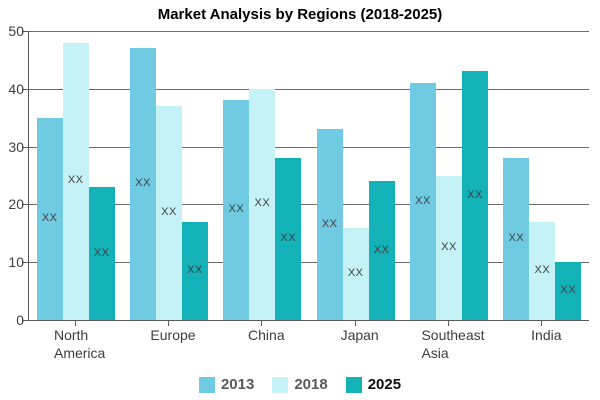 The width and height of the screenshot is (600, 400). I want to click on legend-swatch-2025, so click(353, 384).